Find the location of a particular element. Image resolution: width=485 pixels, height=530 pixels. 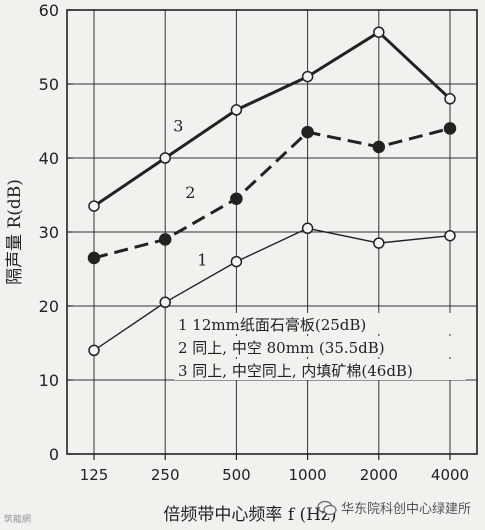

watermark: 华东院科创中心绿建所 is located at coordinates (394, 507).